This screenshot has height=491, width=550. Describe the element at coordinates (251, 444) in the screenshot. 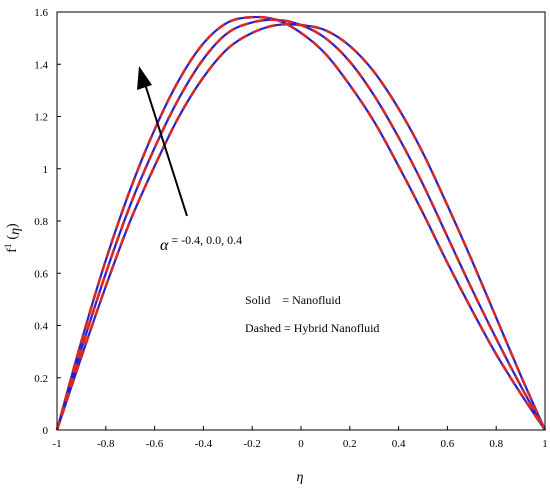

I see `x-tick-label: -0.2` at that location.